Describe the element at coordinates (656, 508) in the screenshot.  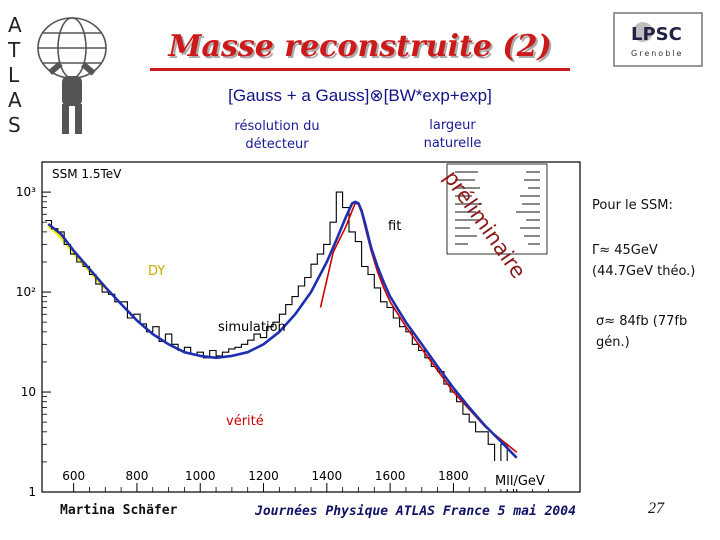
I see `page-number: 27` at that location.